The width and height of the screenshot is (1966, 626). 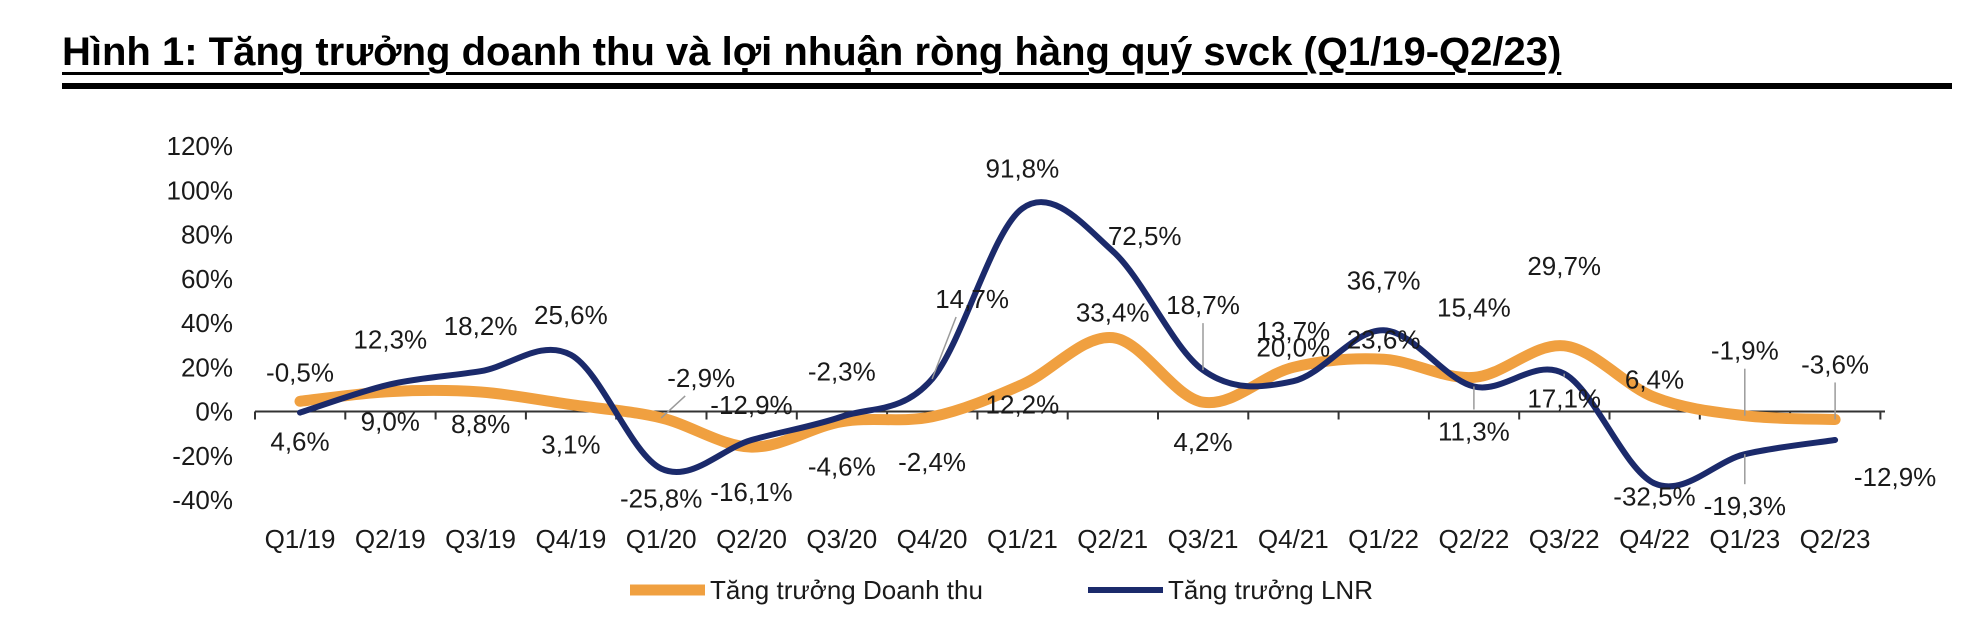 I want to click on data-label-net-profit: -0,5%, so click(x=300, y=373).